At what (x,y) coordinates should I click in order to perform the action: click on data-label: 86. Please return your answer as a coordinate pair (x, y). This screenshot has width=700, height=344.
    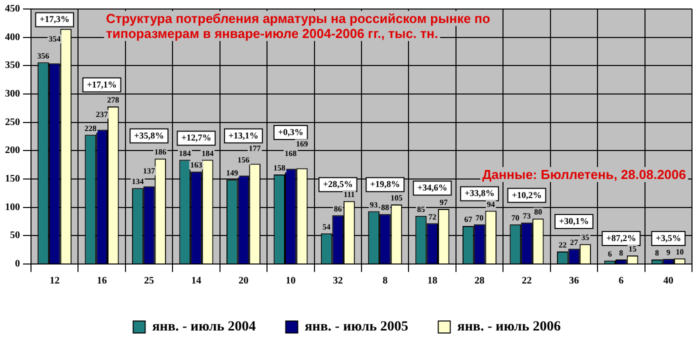
    Looking at the image, I should click on (338, 209).